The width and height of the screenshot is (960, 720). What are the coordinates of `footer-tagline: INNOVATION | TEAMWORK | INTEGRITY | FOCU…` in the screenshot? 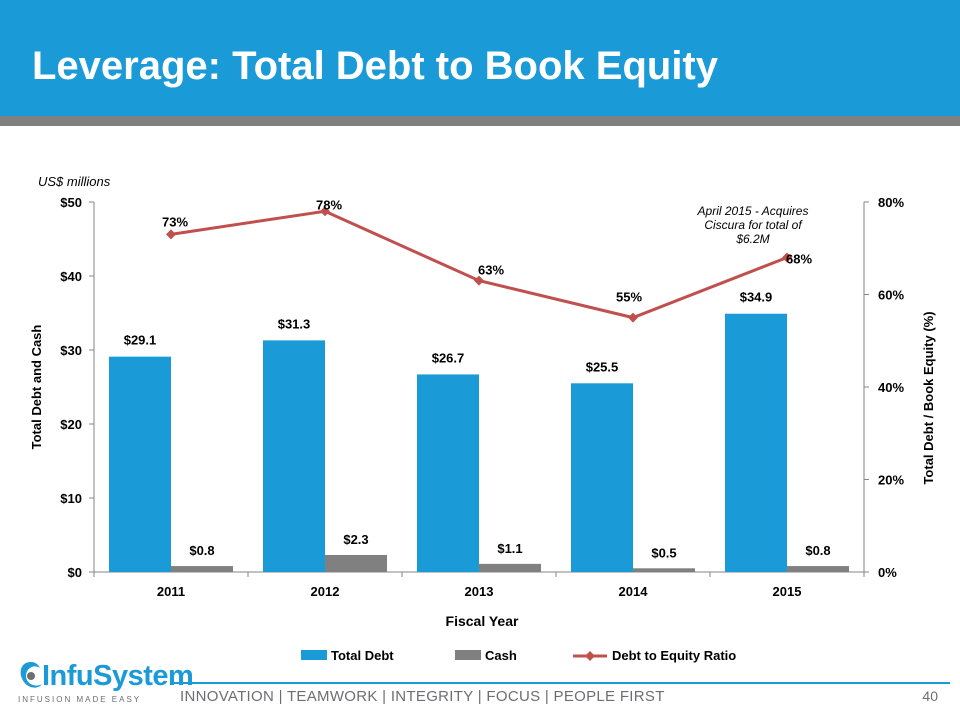 It's located at (422, 696).